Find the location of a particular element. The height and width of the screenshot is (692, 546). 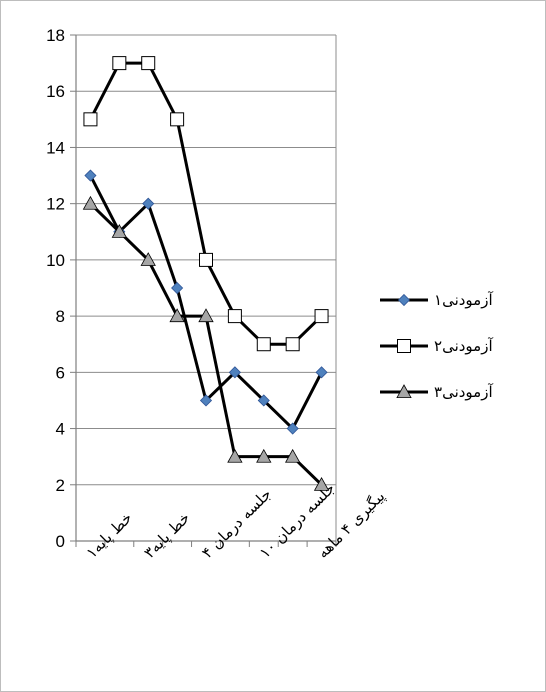

legend-item-3: آزمودنی۳ is located at coordinates (436, 392).